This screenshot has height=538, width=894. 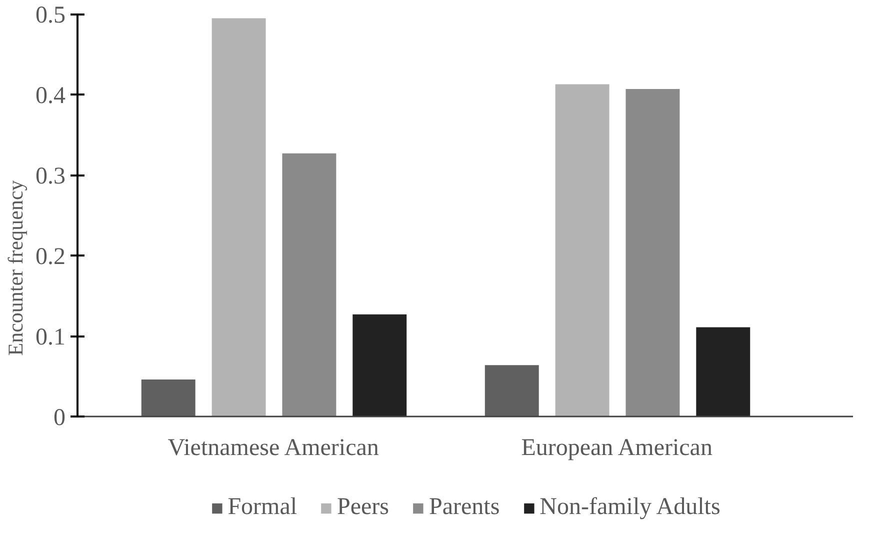 I want to click on y-tick-label: 0.2, so click(x=51, y=257).